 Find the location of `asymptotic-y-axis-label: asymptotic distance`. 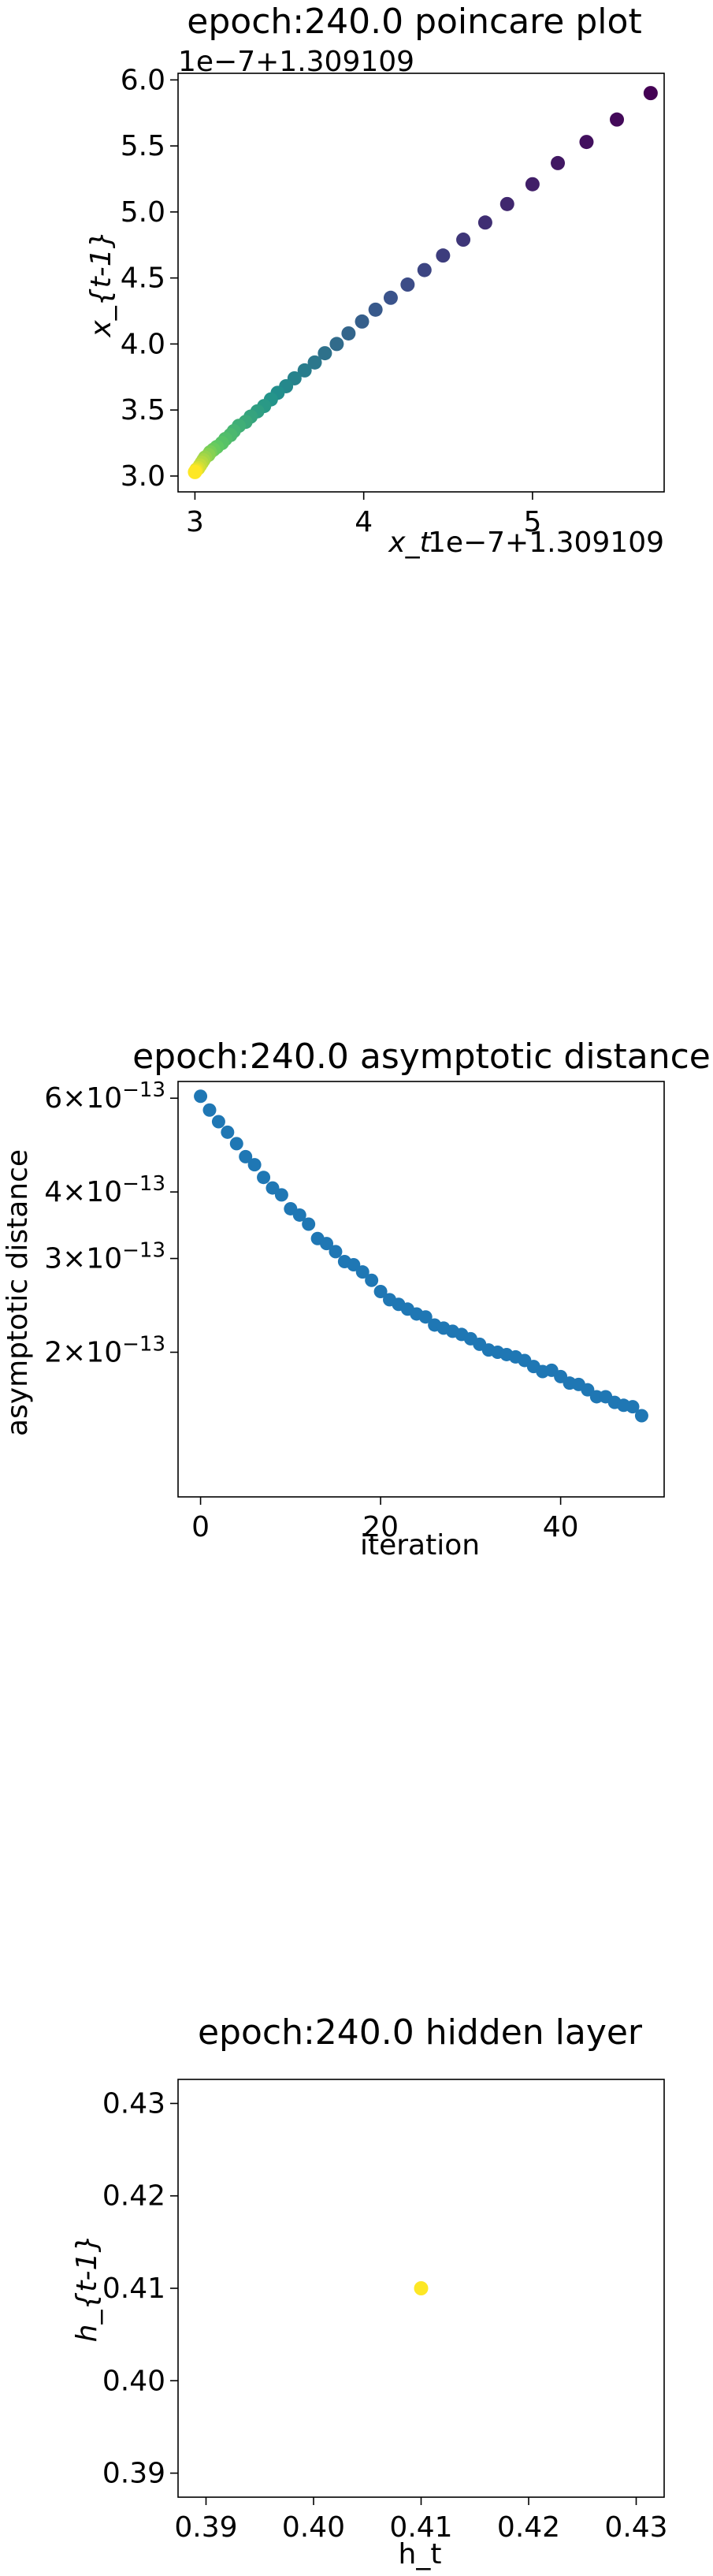

asymptotic-y-axis-label: asymptotic distance is located at coordinates (18, 1292).